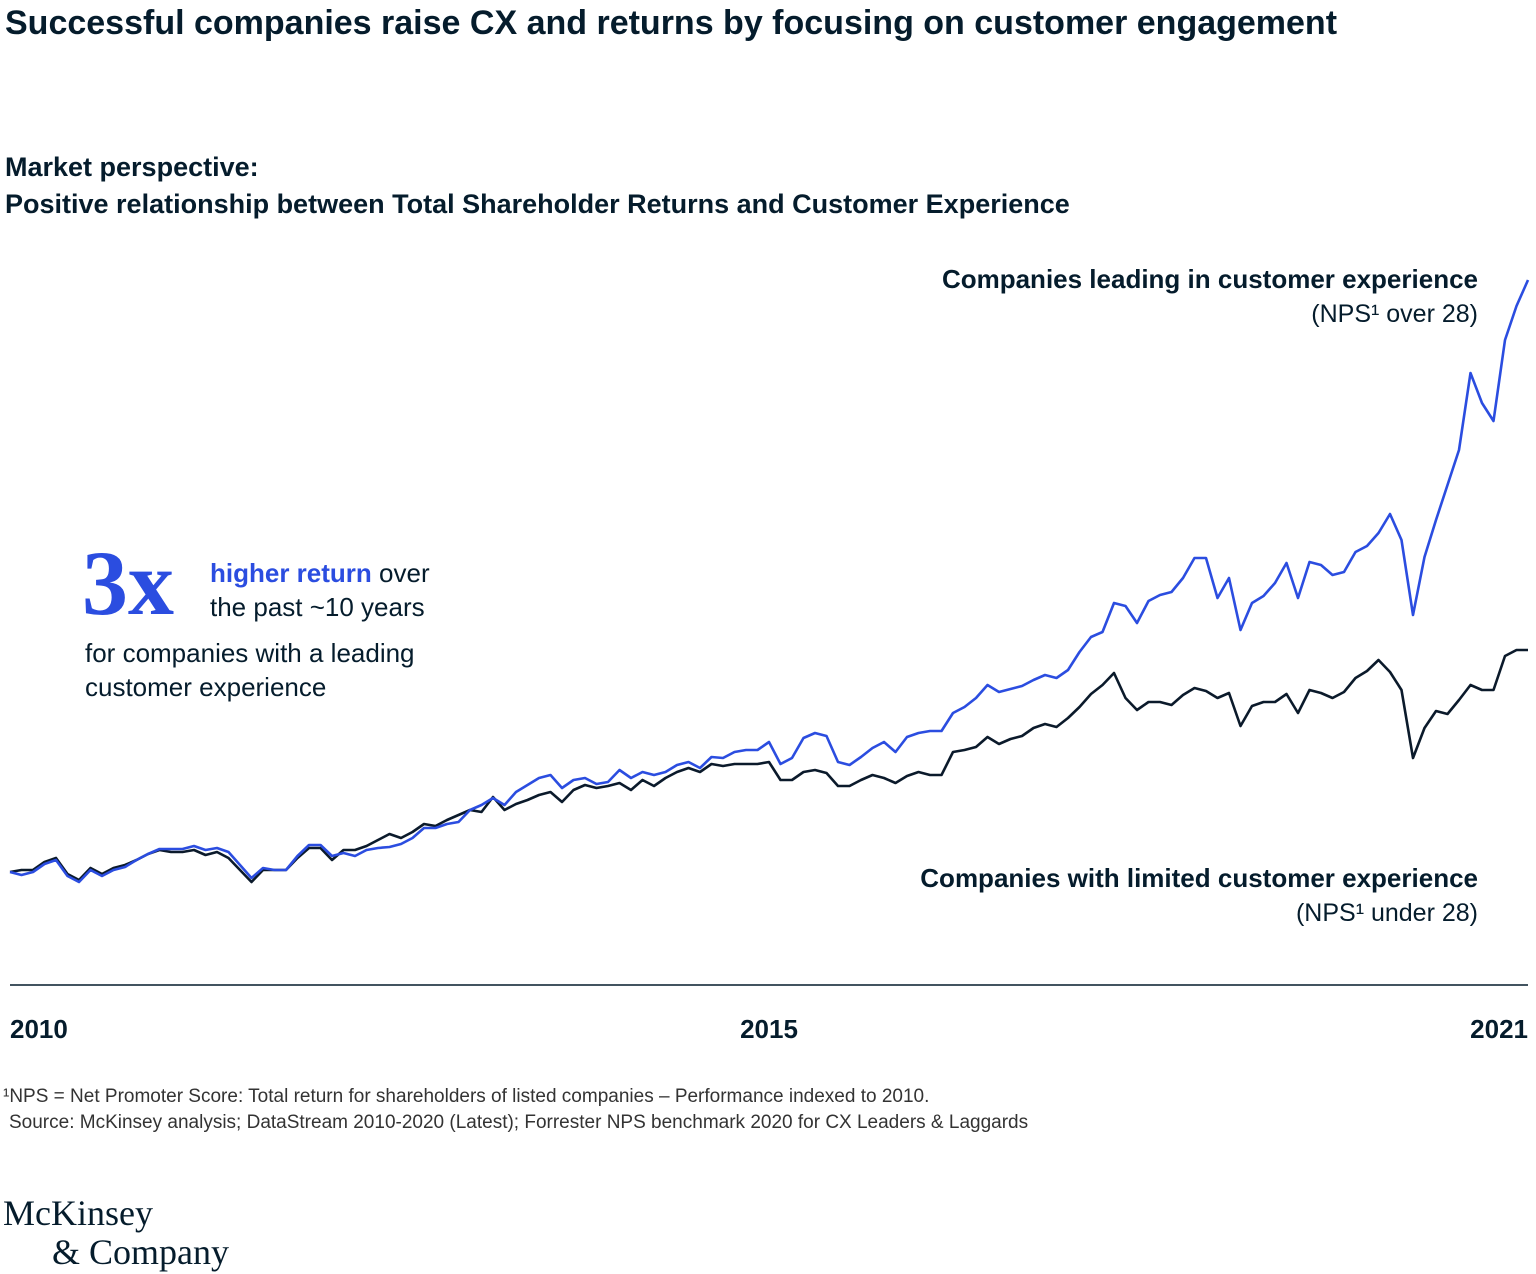  What do you see at coordinates (78, 1213) in the screenshot?
I see `logo: McKinsey` at bounding box center [78, 1213].